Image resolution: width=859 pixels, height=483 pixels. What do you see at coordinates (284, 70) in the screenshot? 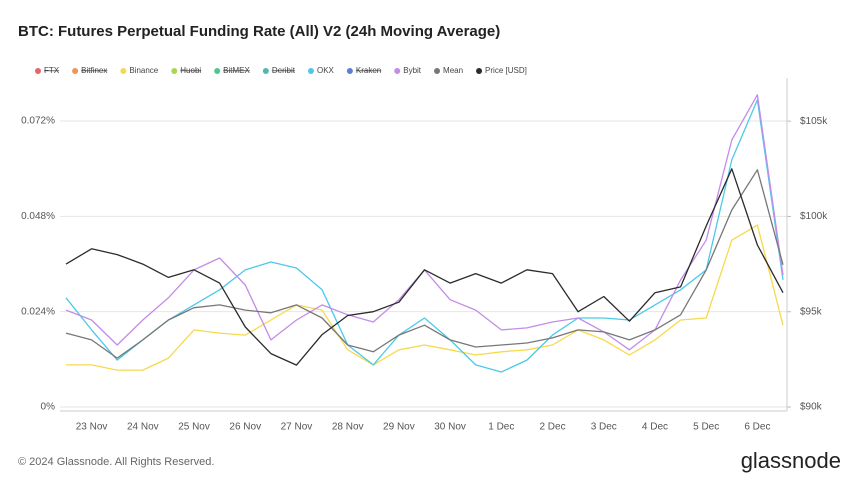
I see `legend-label: Deribit` at bounding box center [284, 70].